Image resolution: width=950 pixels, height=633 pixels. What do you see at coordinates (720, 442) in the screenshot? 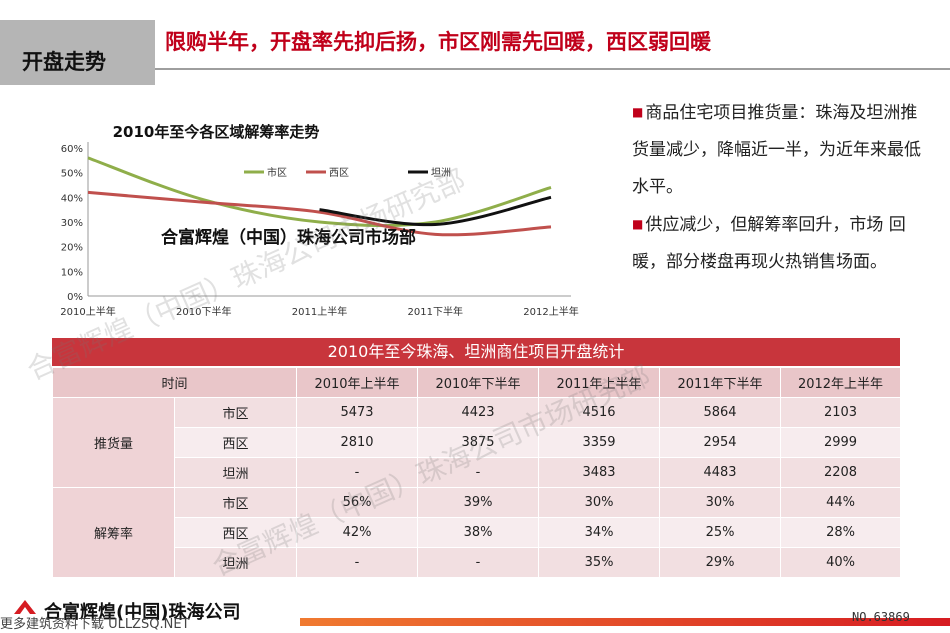
I see `value-cell: 2954` at bounding box center [720, 442].